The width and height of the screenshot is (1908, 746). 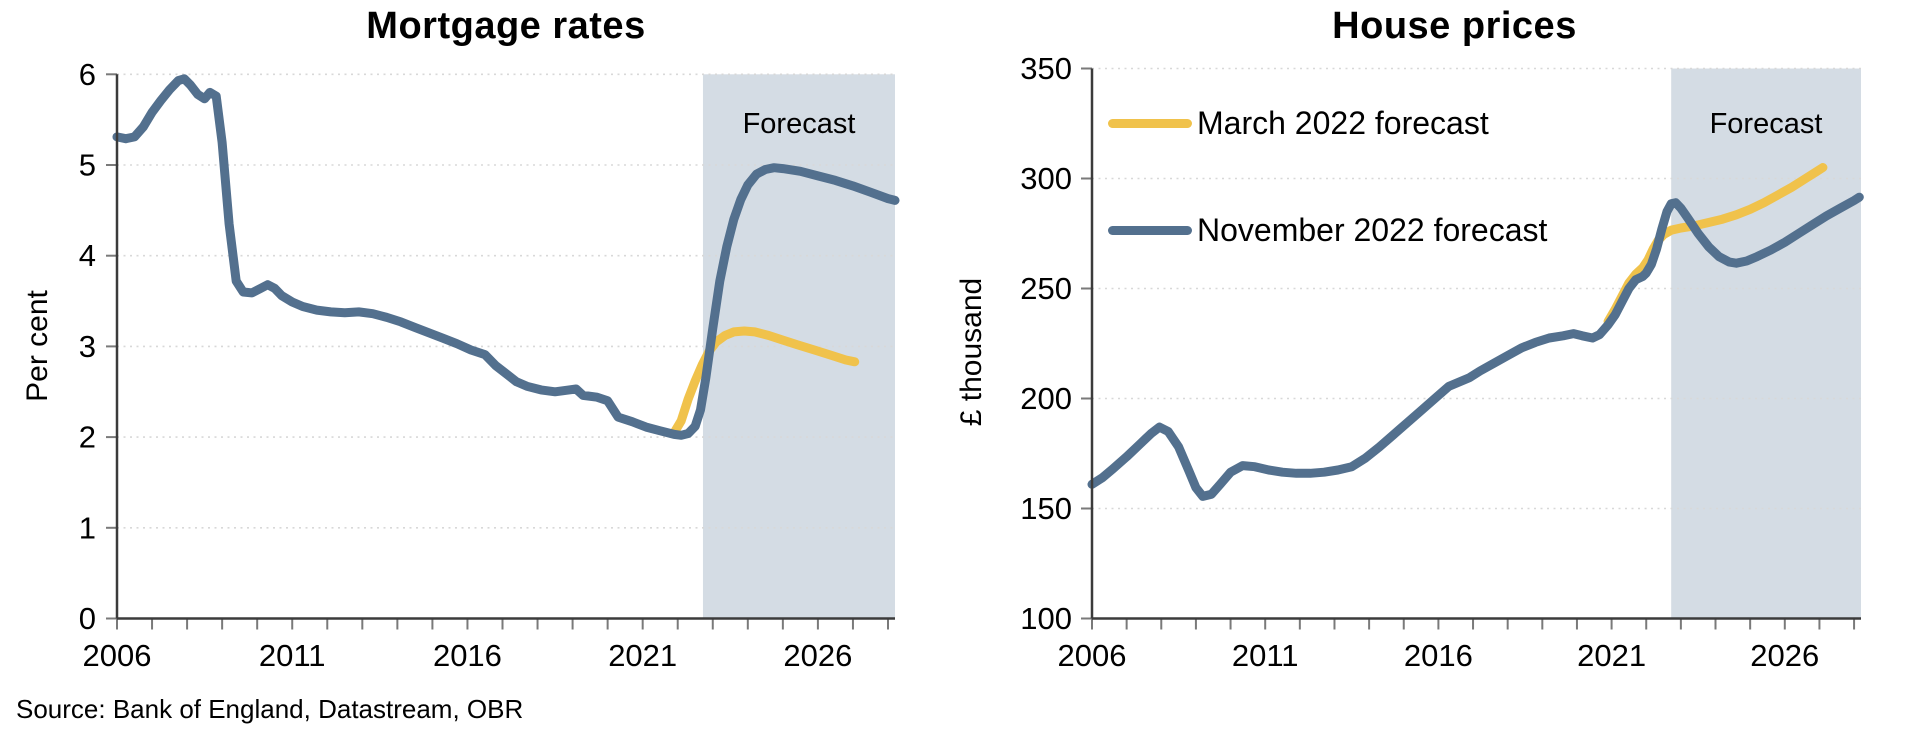 I want to click on y-tick-label: 350, so click(x=1046, y=68).